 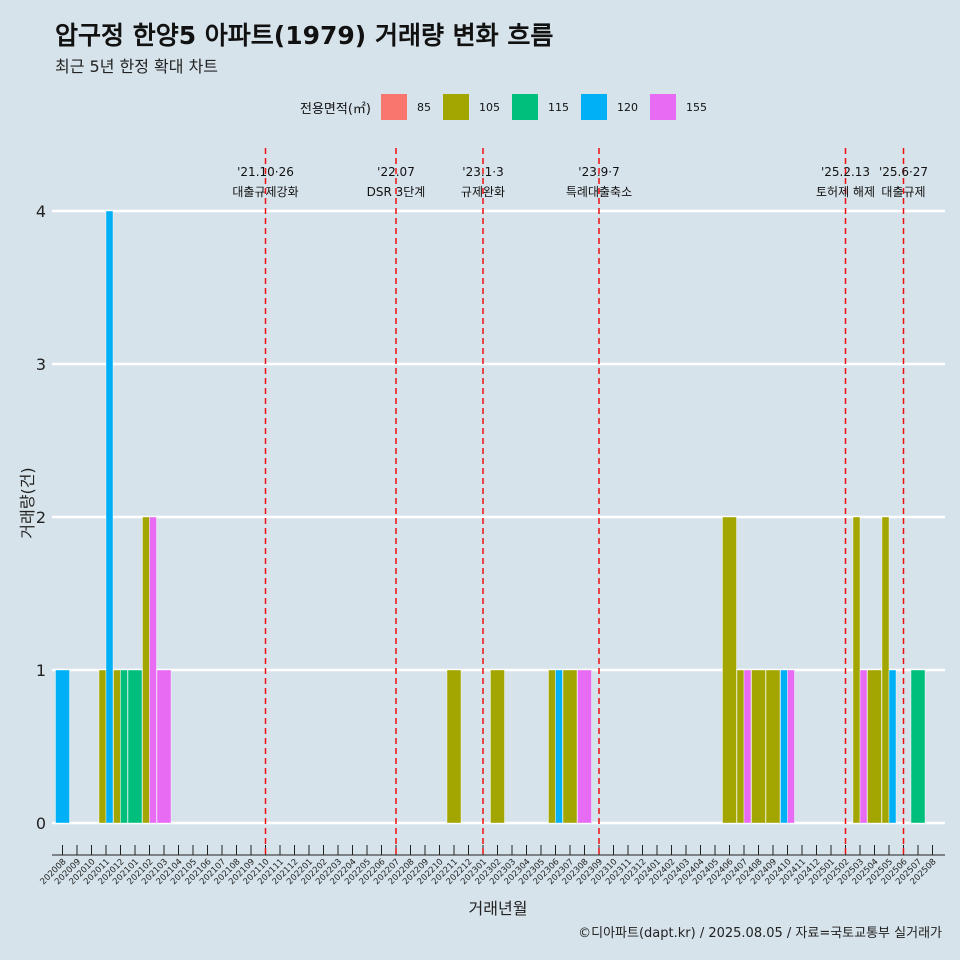 I want to click on x-axis-title: 거래년월, so click(x=498, y=908).